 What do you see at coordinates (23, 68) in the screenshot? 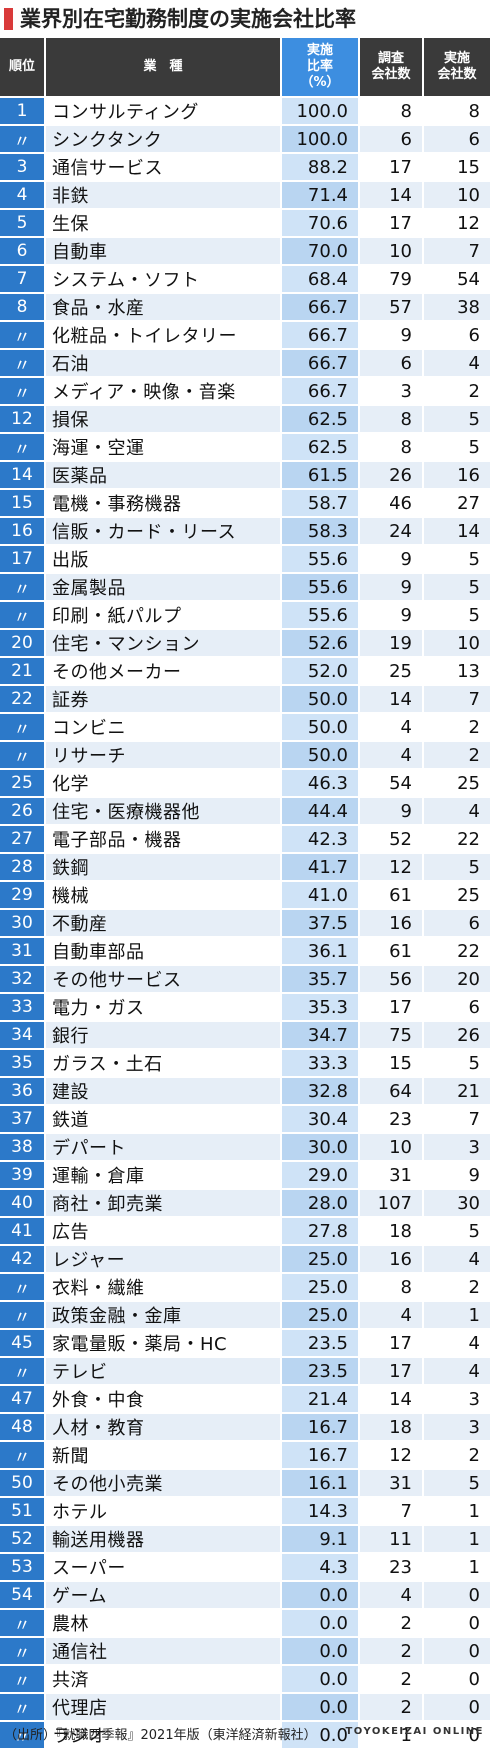
I see `header-rank: 順位` at bounding box center [23, 68].